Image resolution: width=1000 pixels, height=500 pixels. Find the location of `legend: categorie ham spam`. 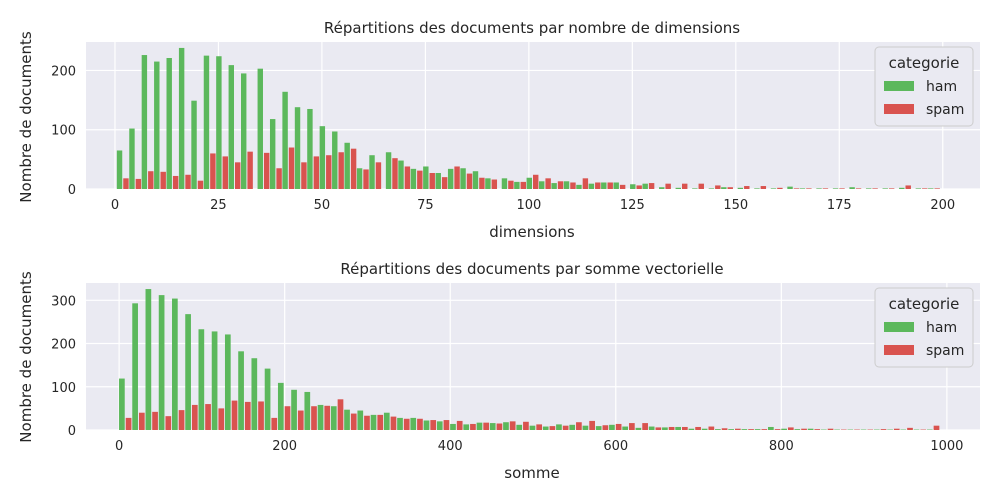

legend: categorie ham spam is located at coordinates (924, 86).